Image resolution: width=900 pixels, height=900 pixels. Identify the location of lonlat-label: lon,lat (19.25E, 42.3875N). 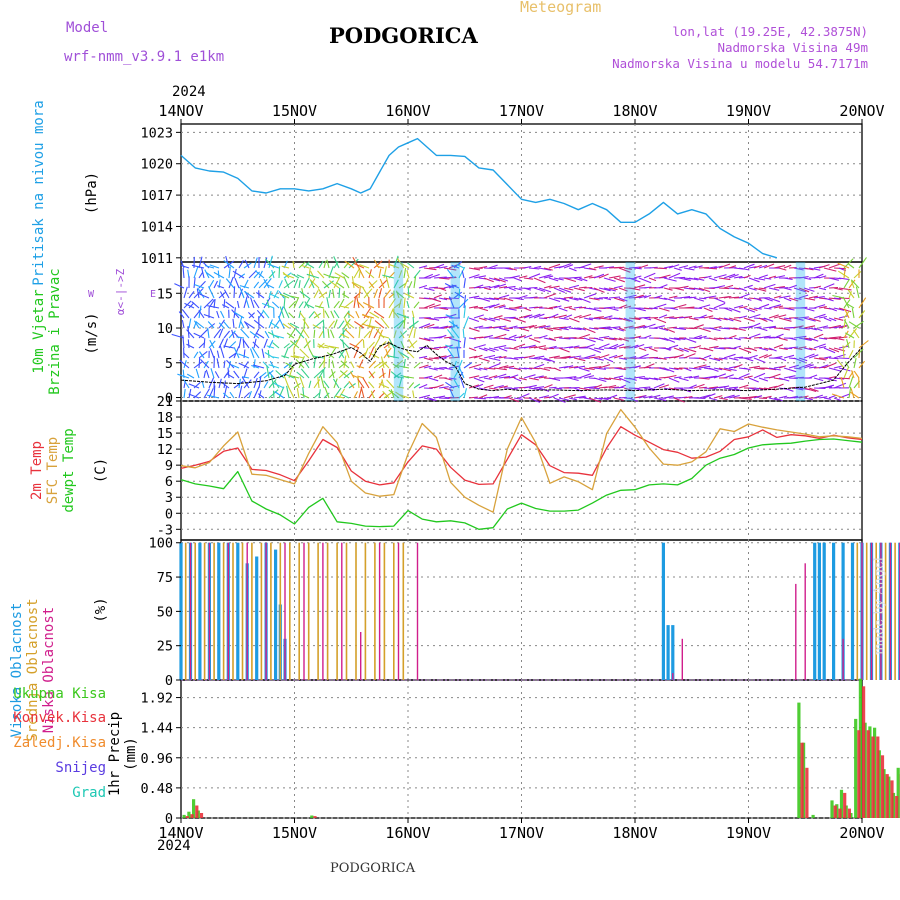
(770, 31).